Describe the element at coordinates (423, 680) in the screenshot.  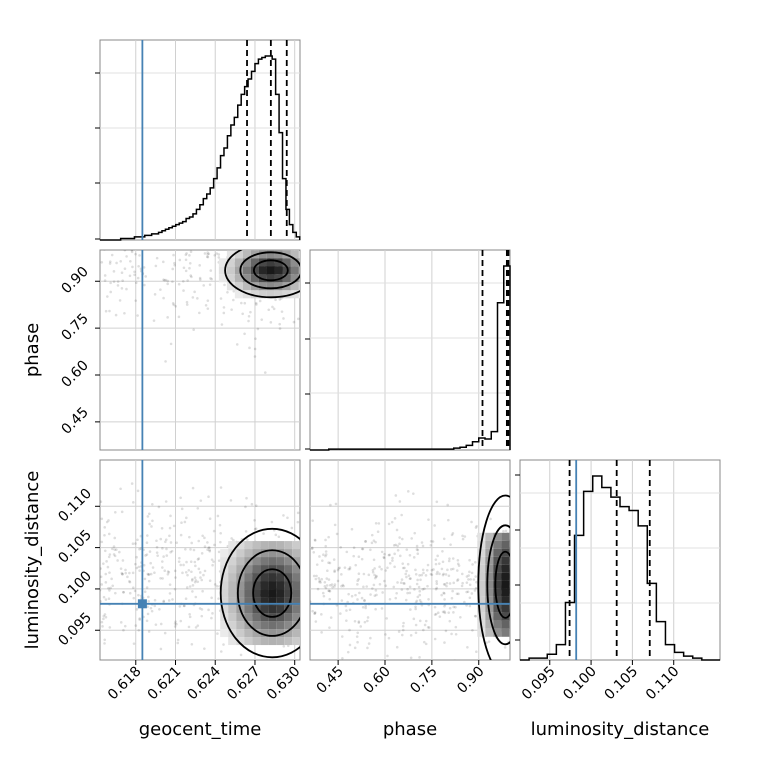
I see `x-tick-label-phase-2: 0.75` at that location.